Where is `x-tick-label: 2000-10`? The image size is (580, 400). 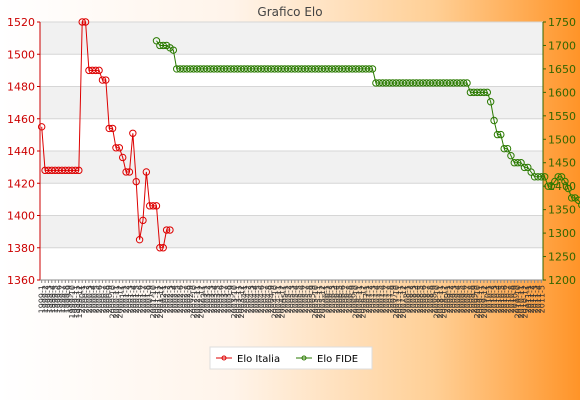 x-tick-label: 2000-10 is located at coordinates (113, 301).